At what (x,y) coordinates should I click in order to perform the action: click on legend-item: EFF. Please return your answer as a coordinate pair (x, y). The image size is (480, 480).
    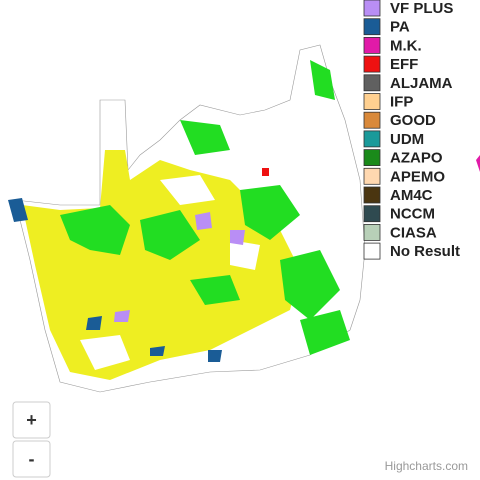
    Looking at the image, I should click on (390, 64).